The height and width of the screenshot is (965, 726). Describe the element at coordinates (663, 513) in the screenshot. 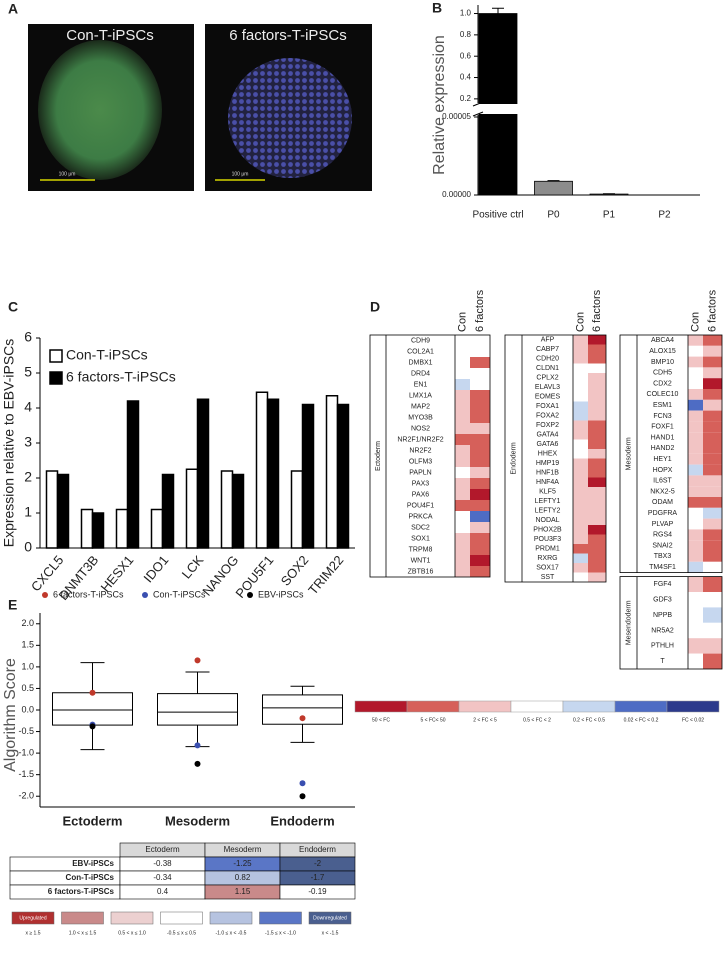

I see `gene-label: PDGFRA` at that location.